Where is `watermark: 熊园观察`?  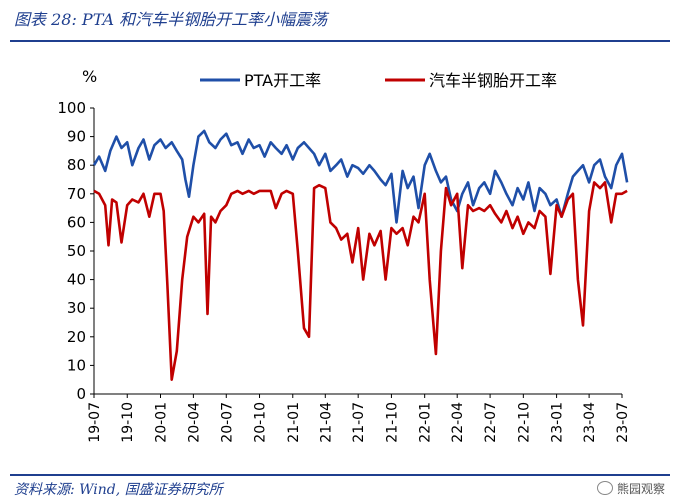 watermark: 熊园观察 is located at coordinates (630, 488).